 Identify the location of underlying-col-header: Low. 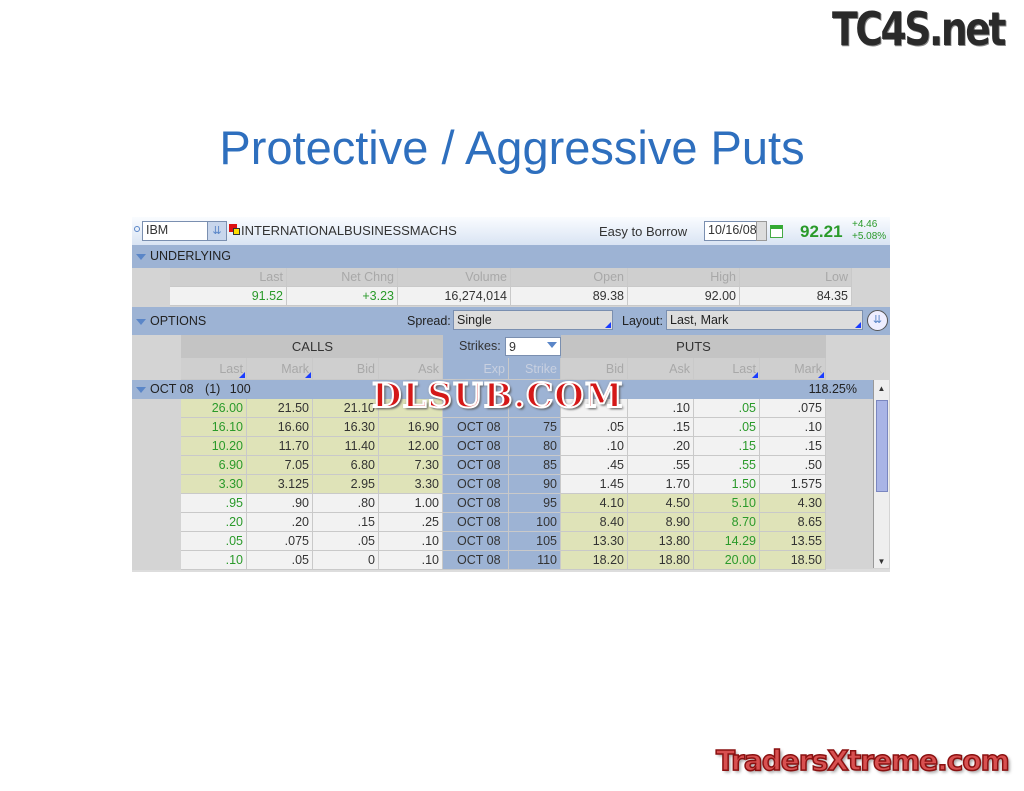
(796, 277).